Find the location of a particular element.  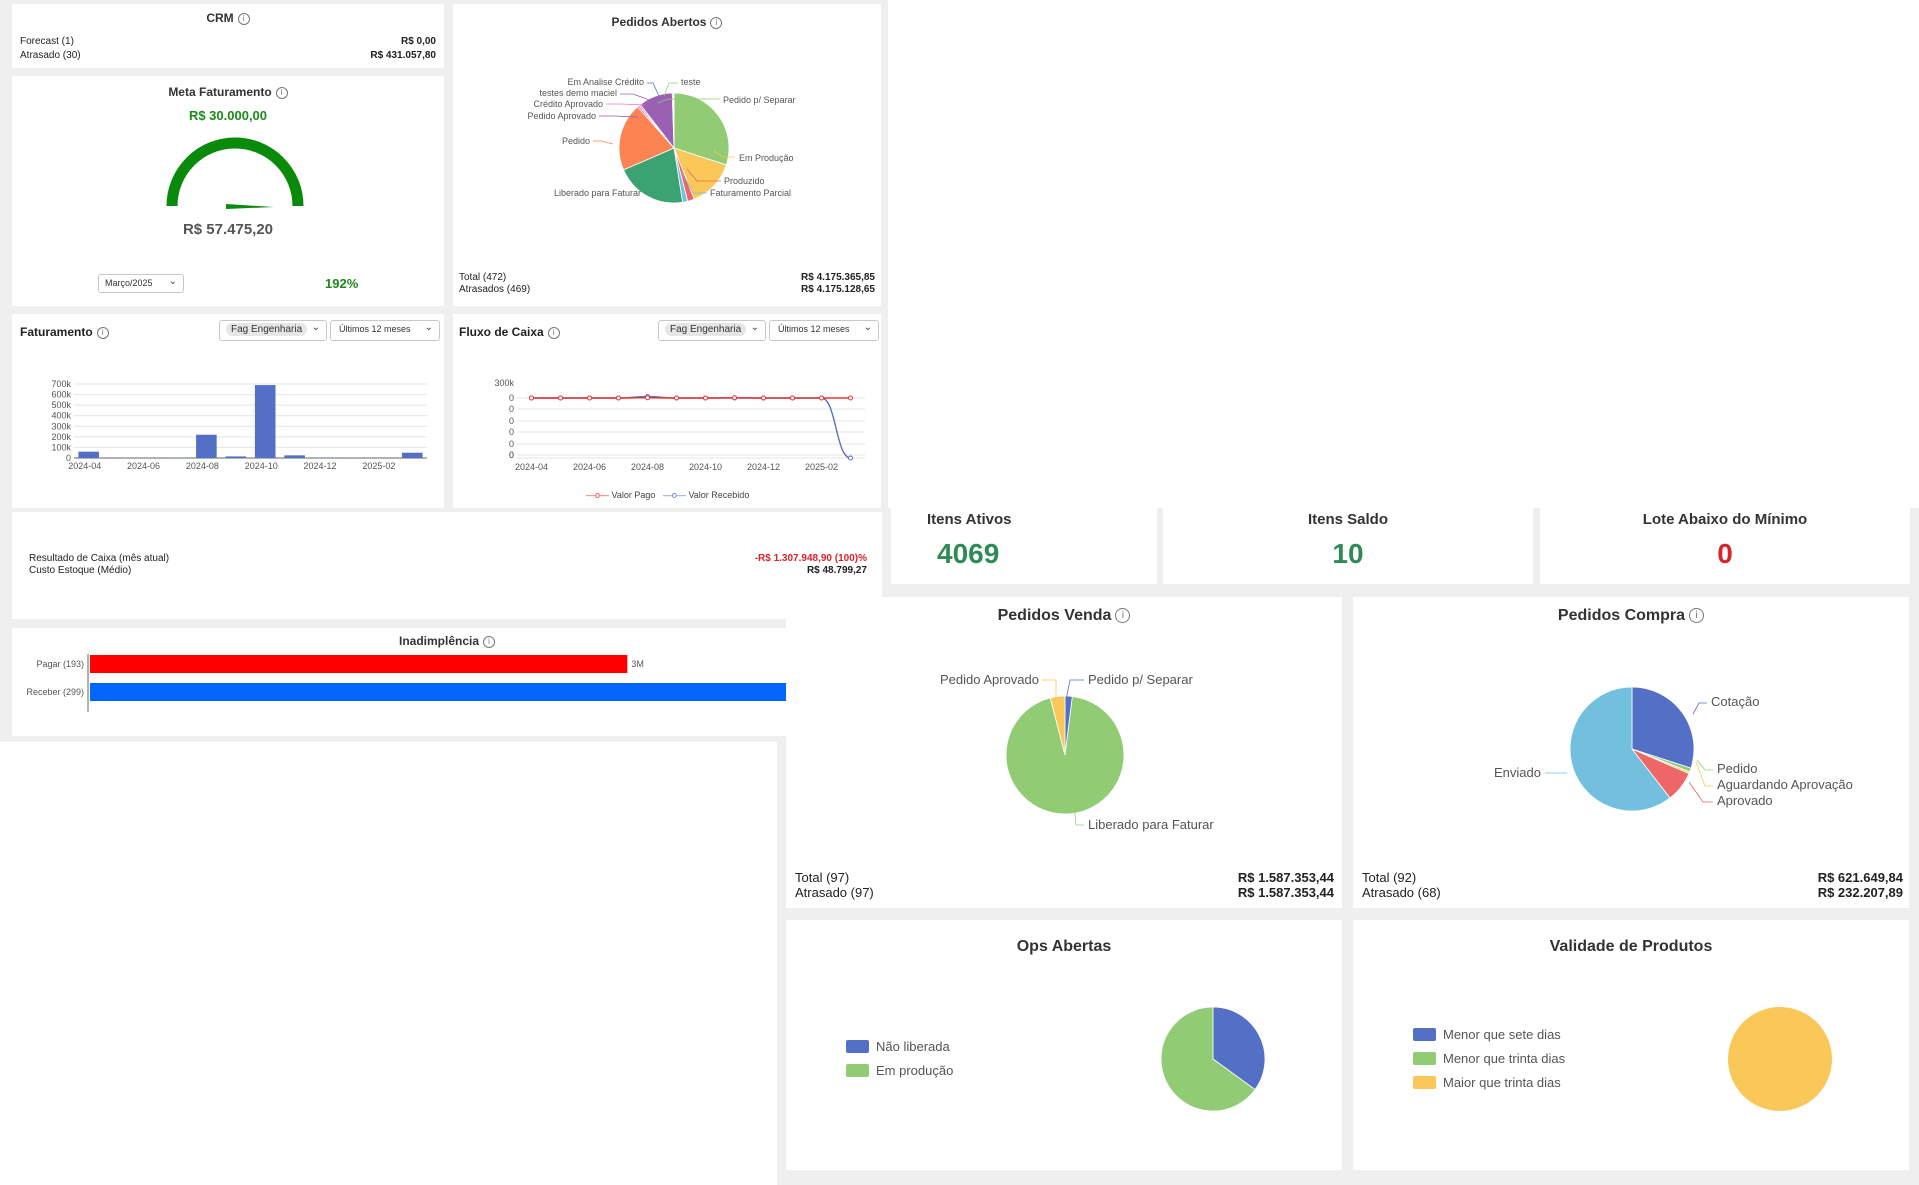

footer-value: R$ 4.175.365,85 is located at coordinates (838, 277).